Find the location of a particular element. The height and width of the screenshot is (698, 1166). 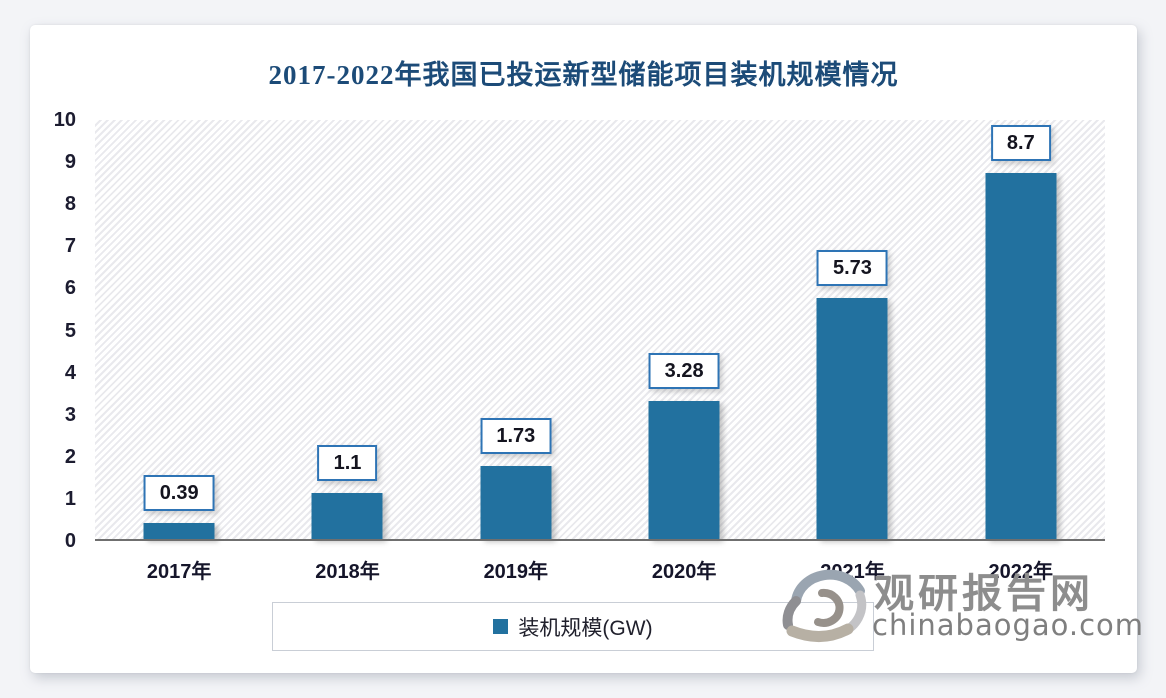

y-tick-label: 1 is located at coordinates (70, 498).